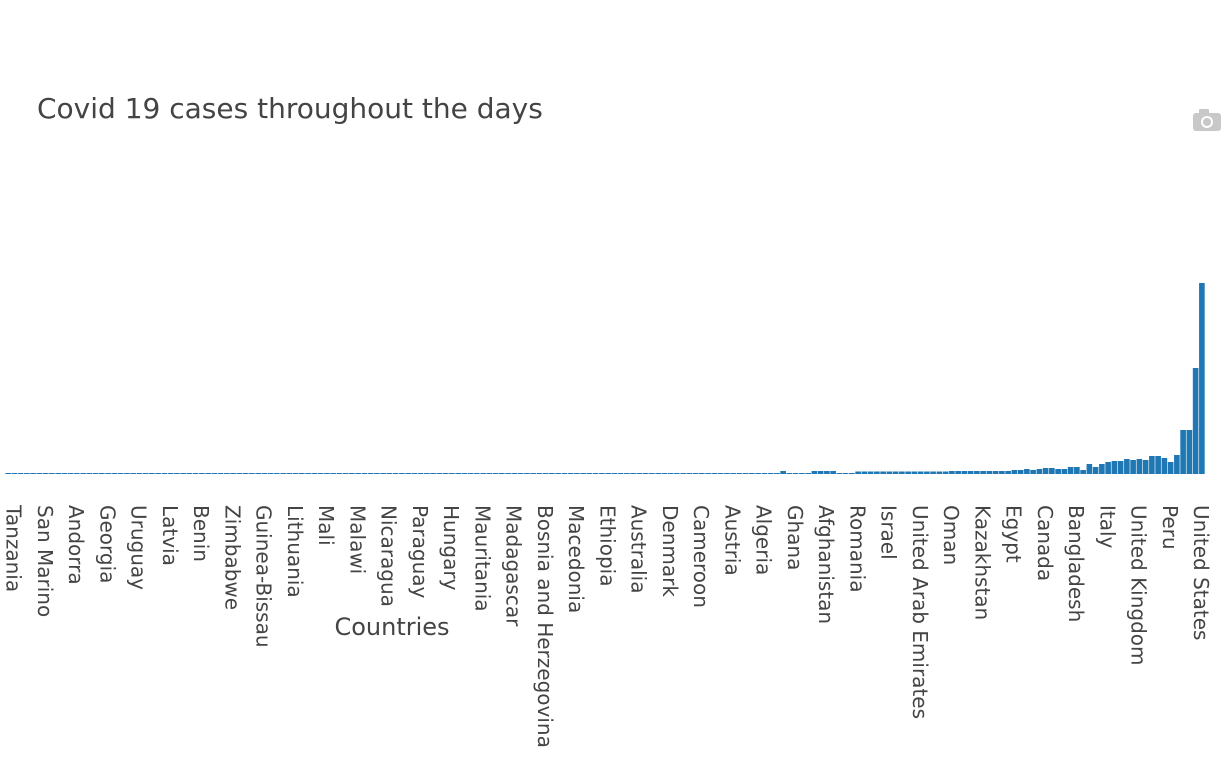 The image size is (1225, 759). What do you see at coordinates (107, 544) in the screenshot?
I see `x-tick-label: Georgia` at bounding box center [107, 544].